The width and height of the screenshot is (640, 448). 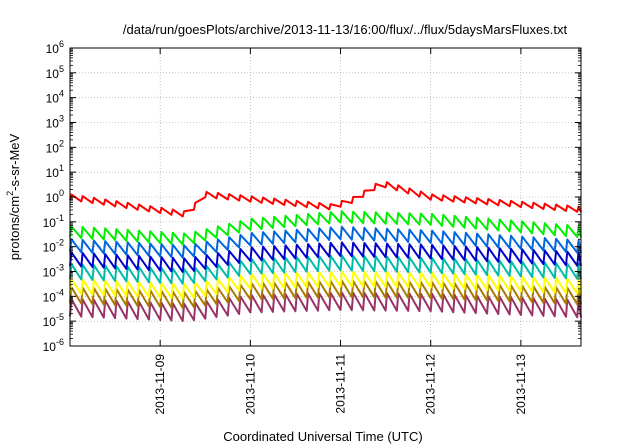 I want to click on y-tick-label: 10⁻⁶, so click(x=53, y=345).